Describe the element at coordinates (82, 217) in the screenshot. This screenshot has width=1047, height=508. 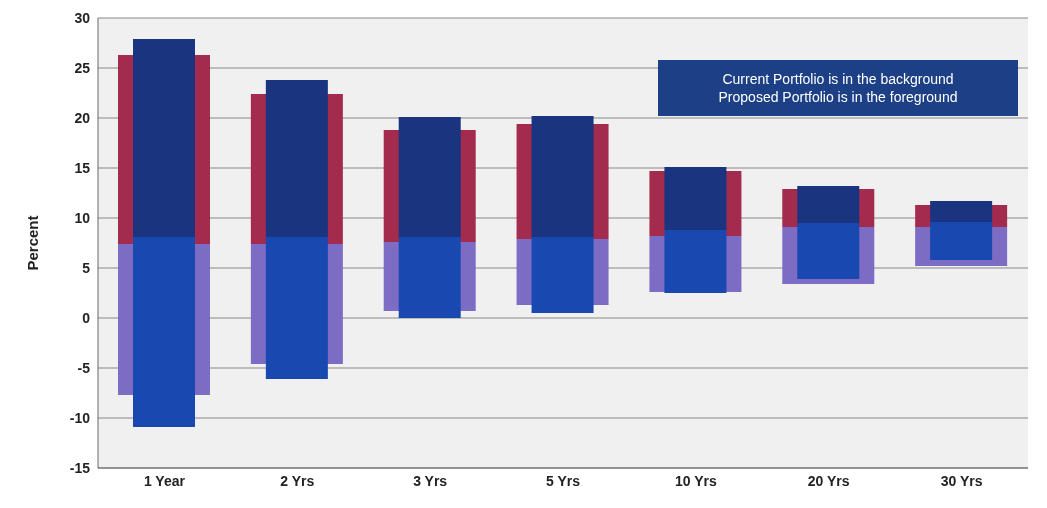
I see `y-tick-label: 10` at that location.